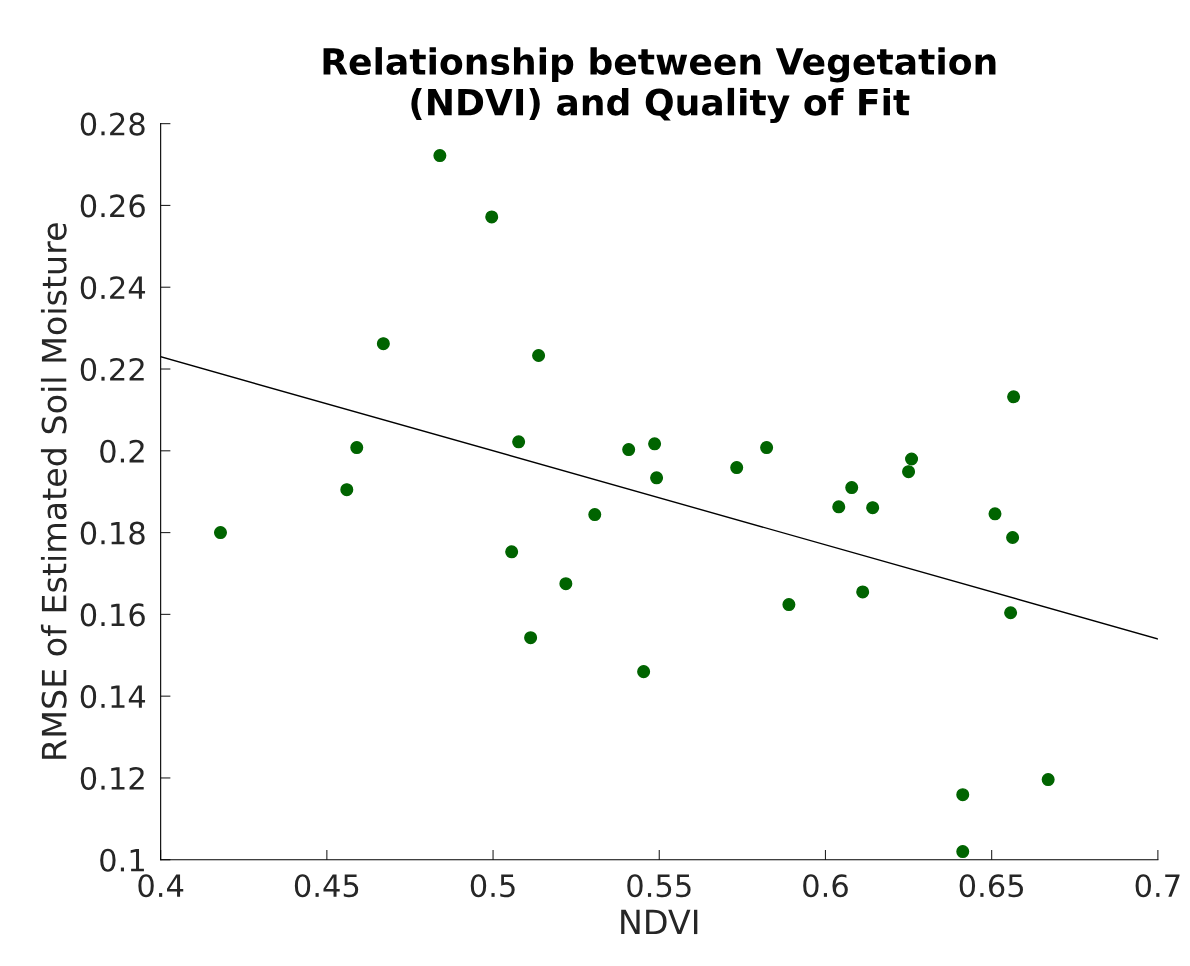 The height and width of the screenshot is (966, 1190). What do you see at coordinates (113, 288) in the screenshot?
I see `y-tick-label: 0.24` at bounding box center [113, 288].